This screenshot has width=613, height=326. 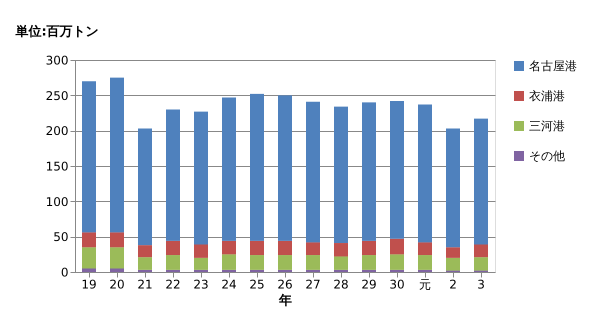 What do you see at coordinates (553, 66) in the screenshot?
I see `legend-label: 名古屋港` at bounding box center [553, 66].